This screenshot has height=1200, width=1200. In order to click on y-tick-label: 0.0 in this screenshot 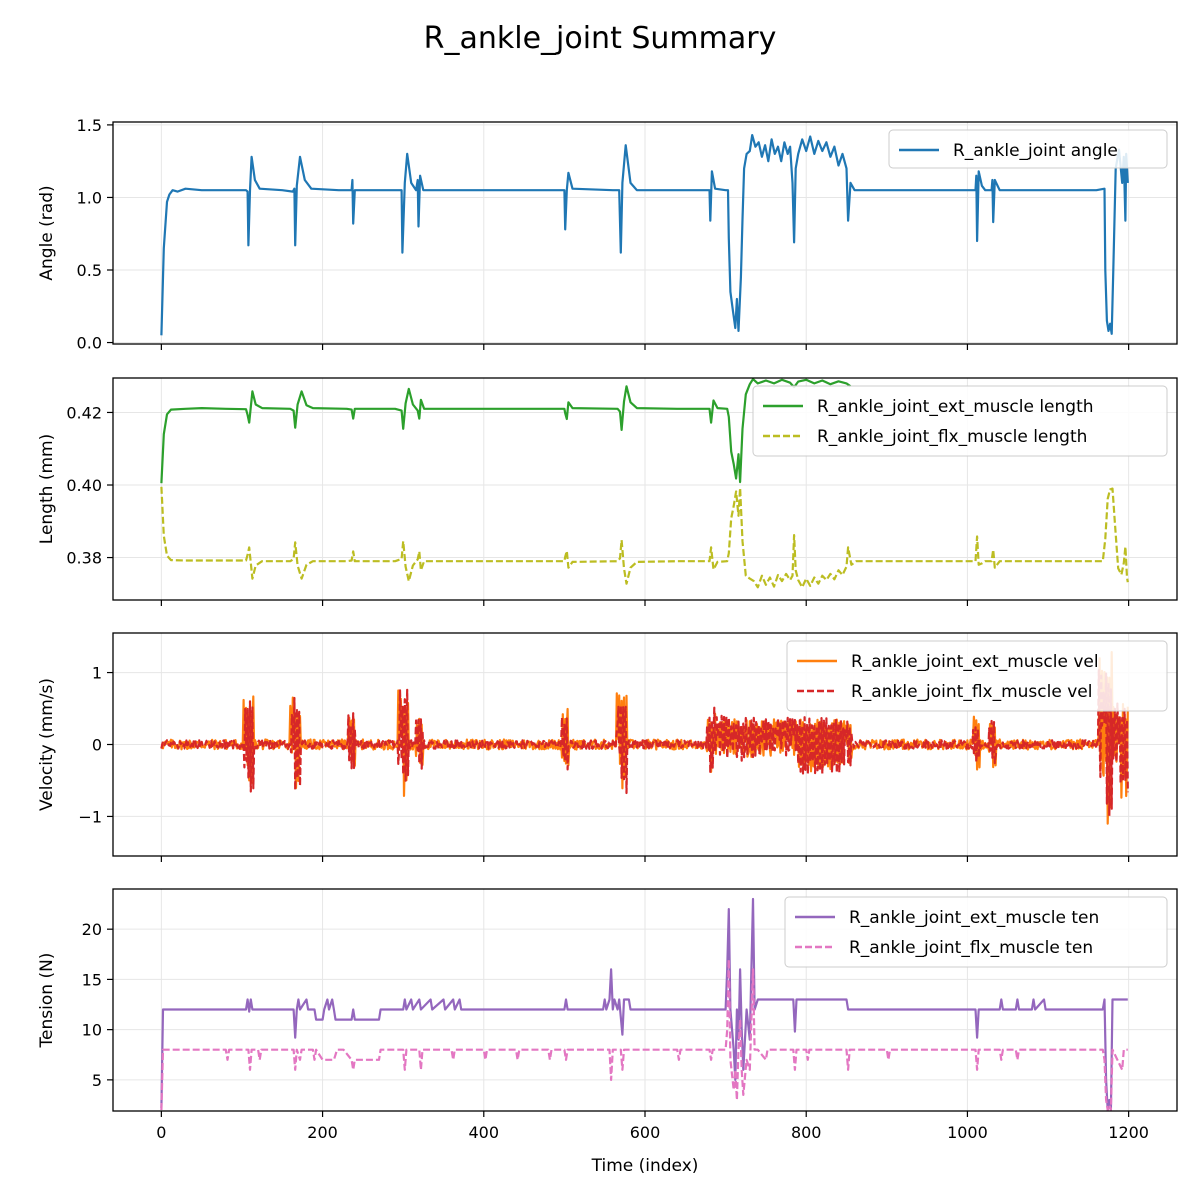, I will do `click(89, 343)`.